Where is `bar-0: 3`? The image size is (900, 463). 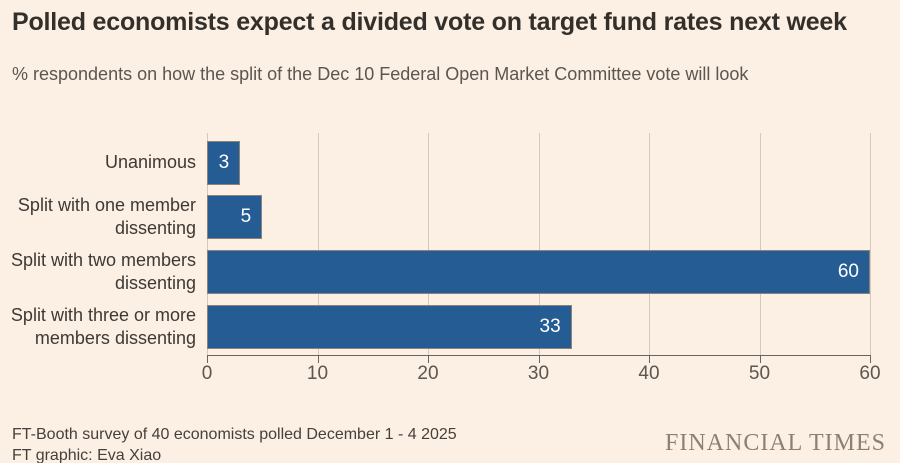 bar-0: 3 is located at coordinates (224, 162).